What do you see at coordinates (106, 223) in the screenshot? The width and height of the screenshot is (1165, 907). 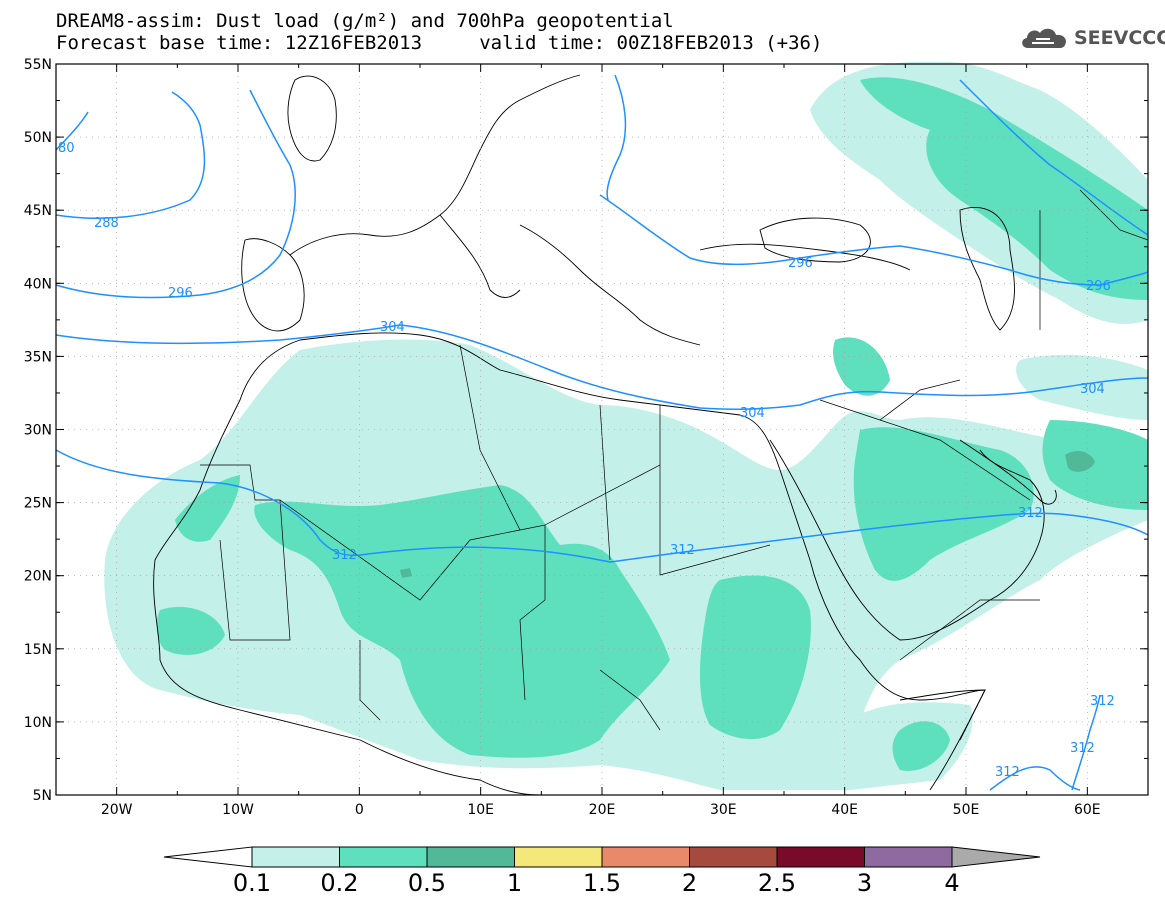 I see `contour-label: 288` at bounding box center [106, 223].